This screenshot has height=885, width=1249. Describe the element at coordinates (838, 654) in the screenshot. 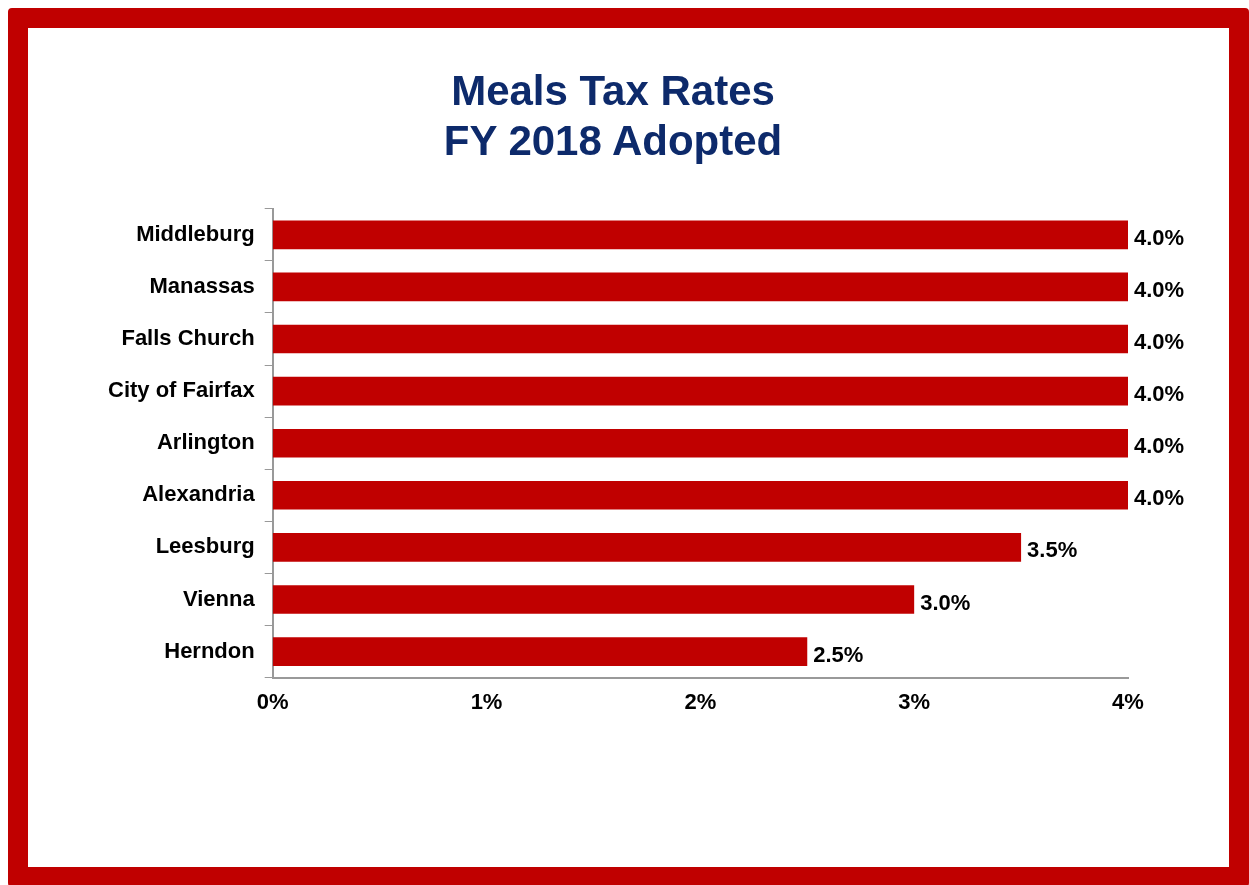

I see `data-label: 2.5%` at that location.